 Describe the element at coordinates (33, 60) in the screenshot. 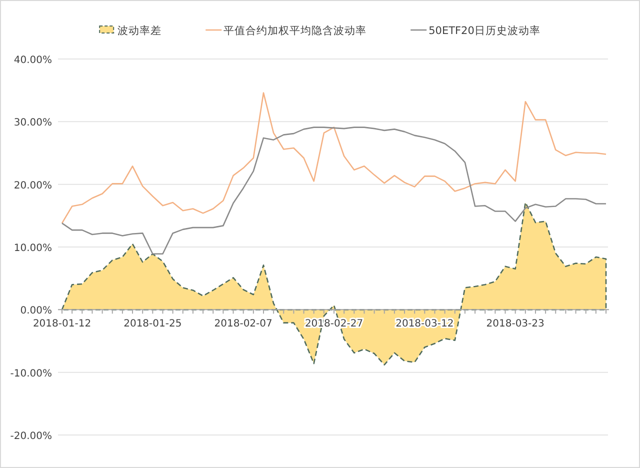

I see `y-tick-label: 40.00%` at that location.